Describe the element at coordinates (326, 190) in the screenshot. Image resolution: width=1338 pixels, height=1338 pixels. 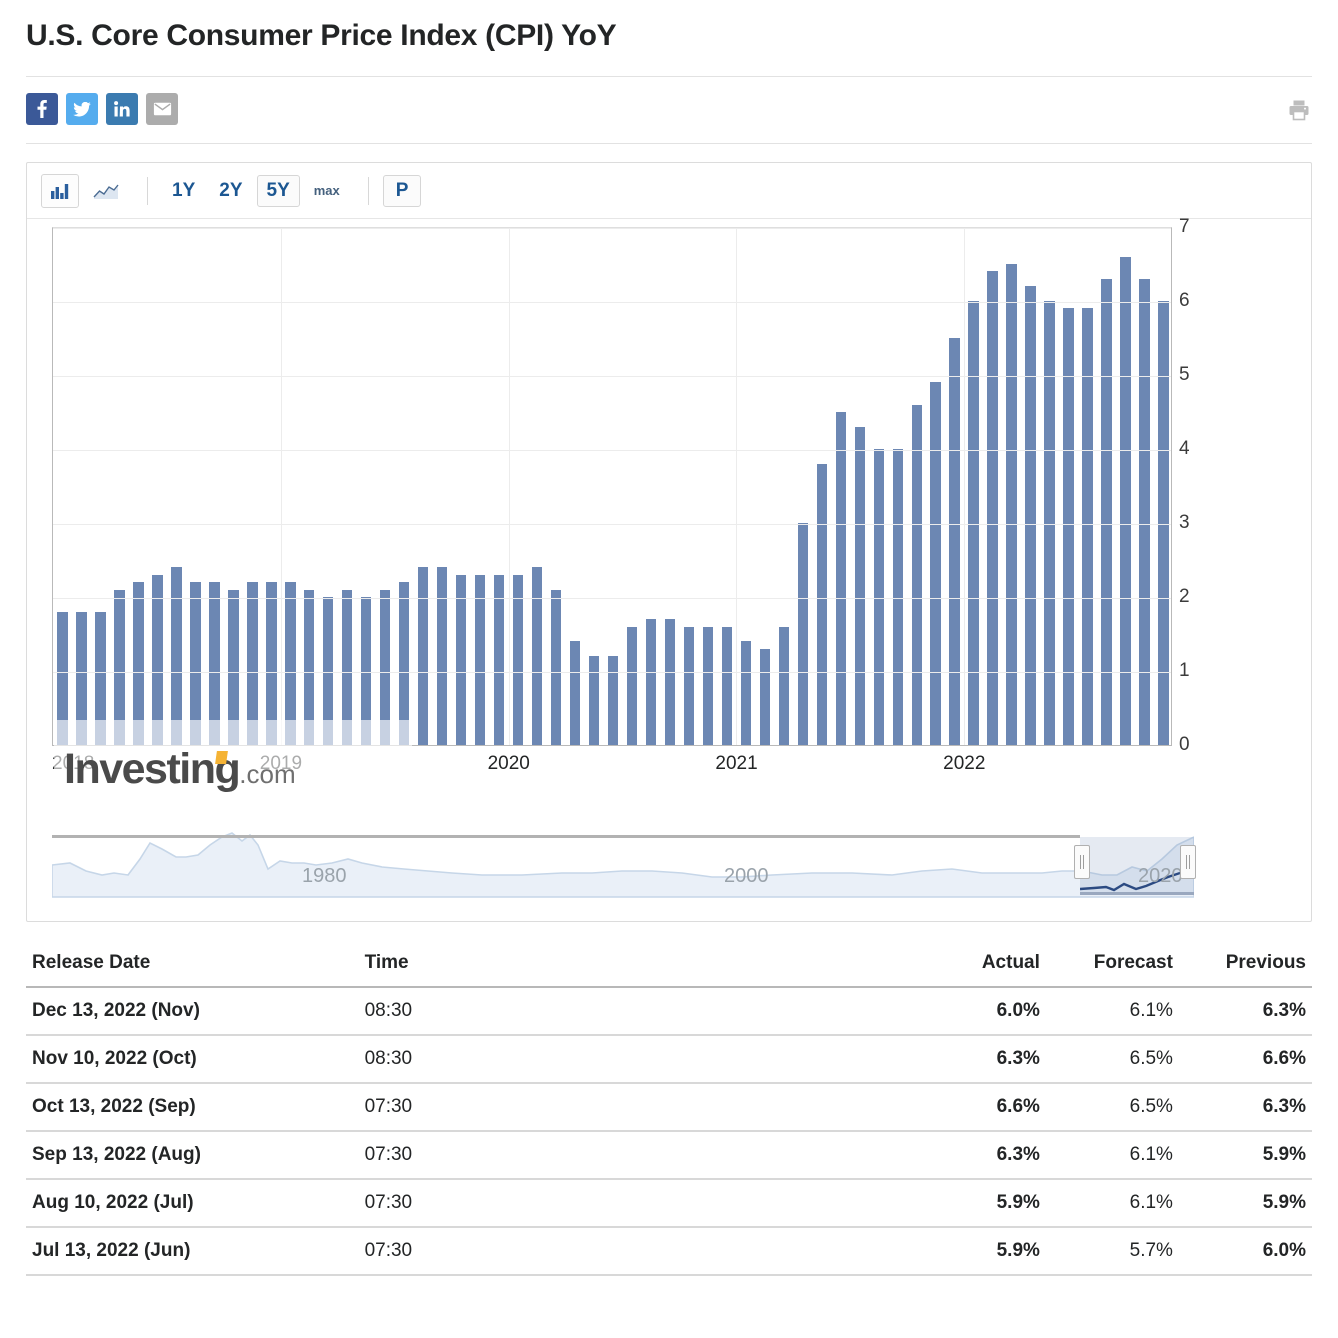
I see `range-button-max: max` at that location.